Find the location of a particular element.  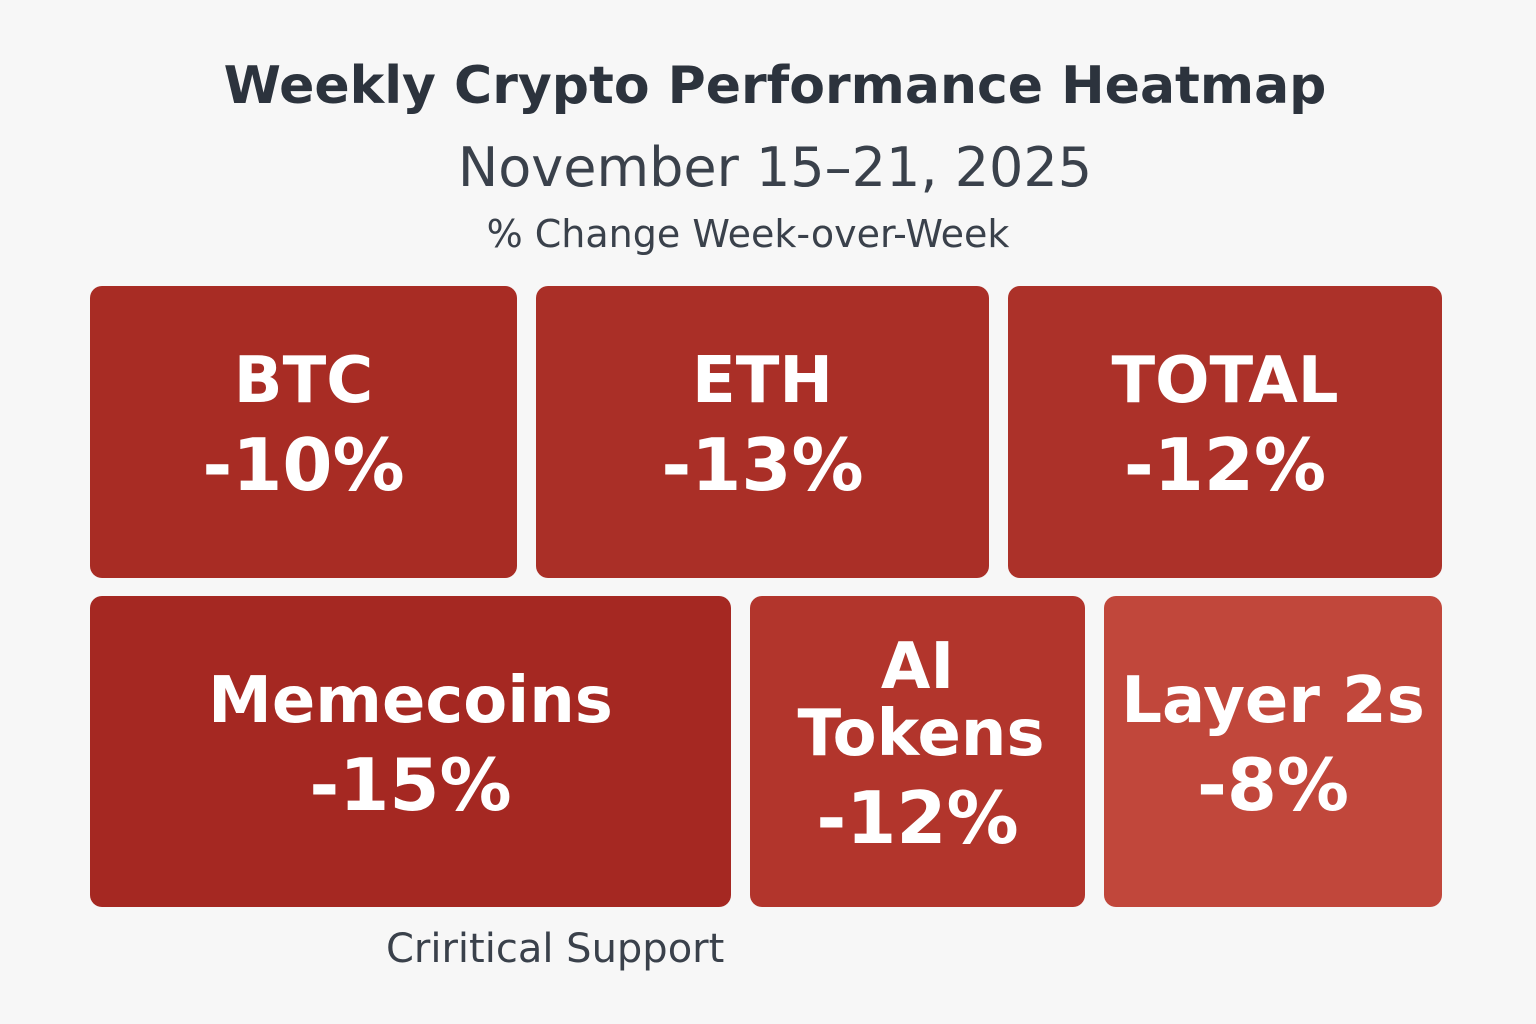

tile-value: -8% is located at coordinates (1273, 784).